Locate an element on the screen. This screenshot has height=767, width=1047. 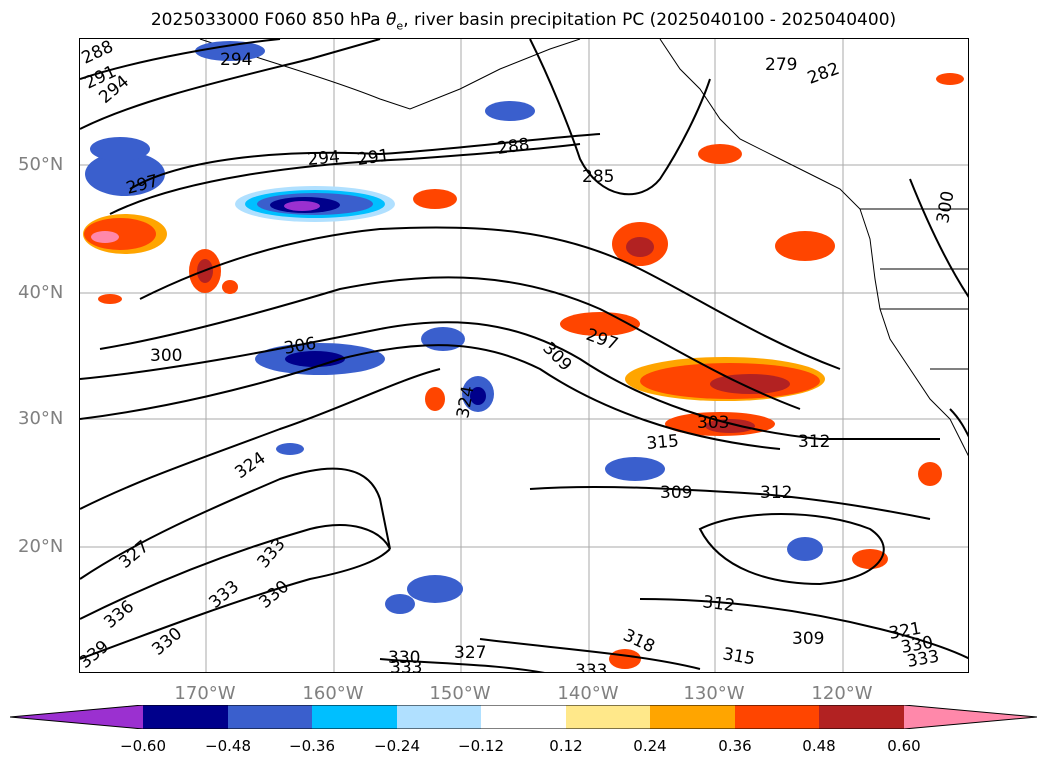
colorbar is located at coordinates (523, 717).